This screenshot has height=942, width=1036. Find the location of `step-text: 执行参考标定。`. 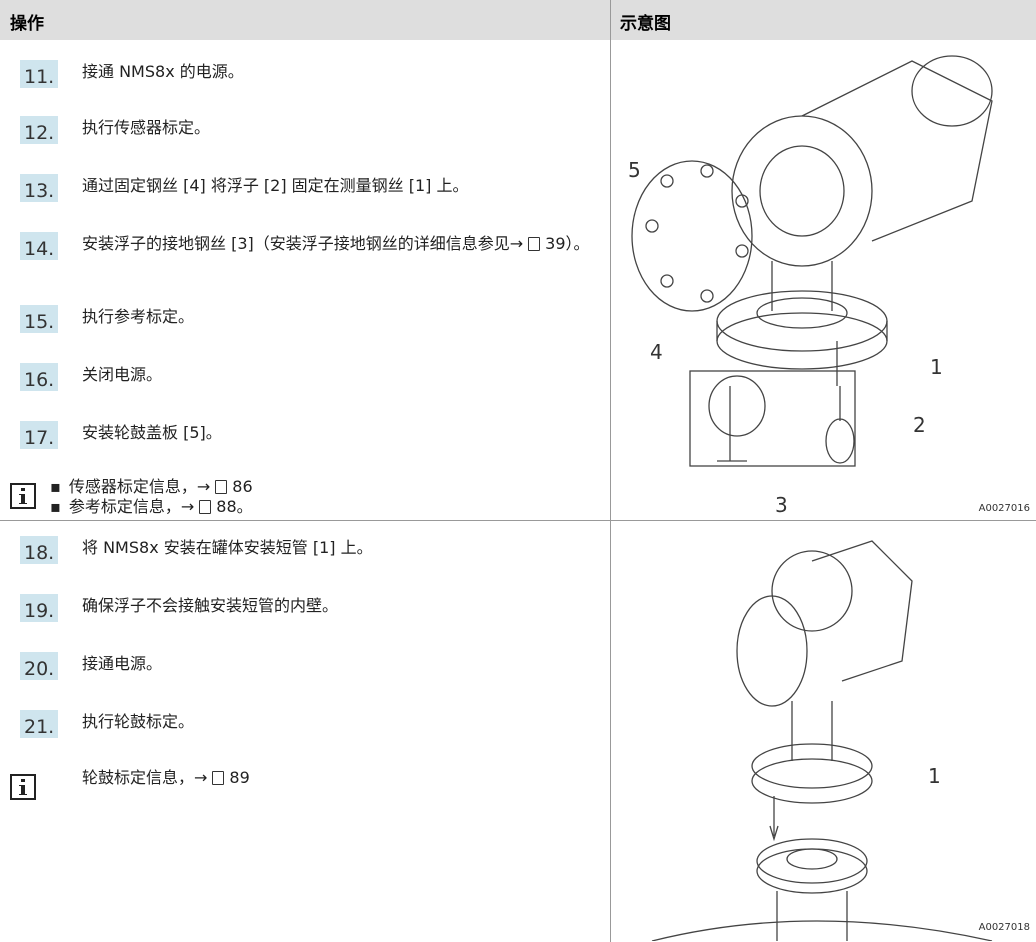

step-text: 执行参考标定。 is located at coordinates (337, 317).